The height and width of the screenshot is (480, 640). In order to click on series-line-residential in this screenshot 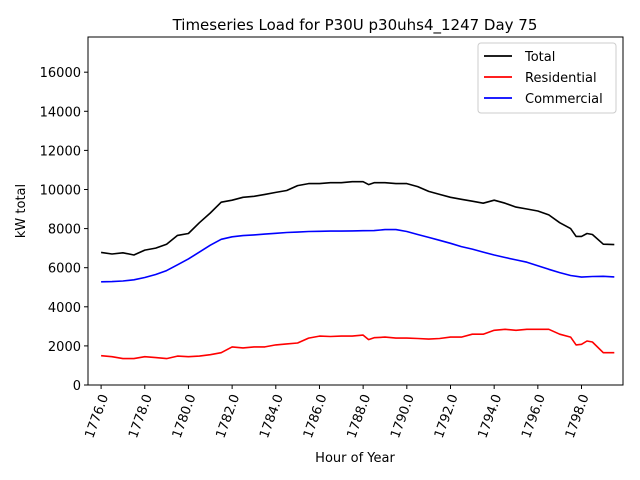, I will do `click(358, 344)`.